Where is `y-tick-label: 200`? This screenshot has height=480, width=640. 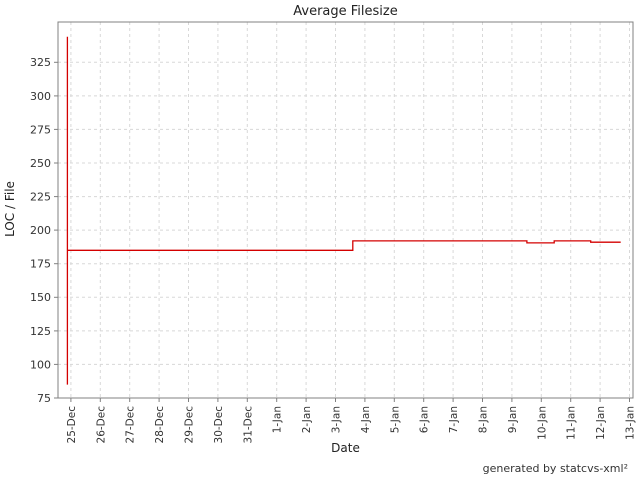 y-tick-label: 200 is located at coordinates (40, 230).